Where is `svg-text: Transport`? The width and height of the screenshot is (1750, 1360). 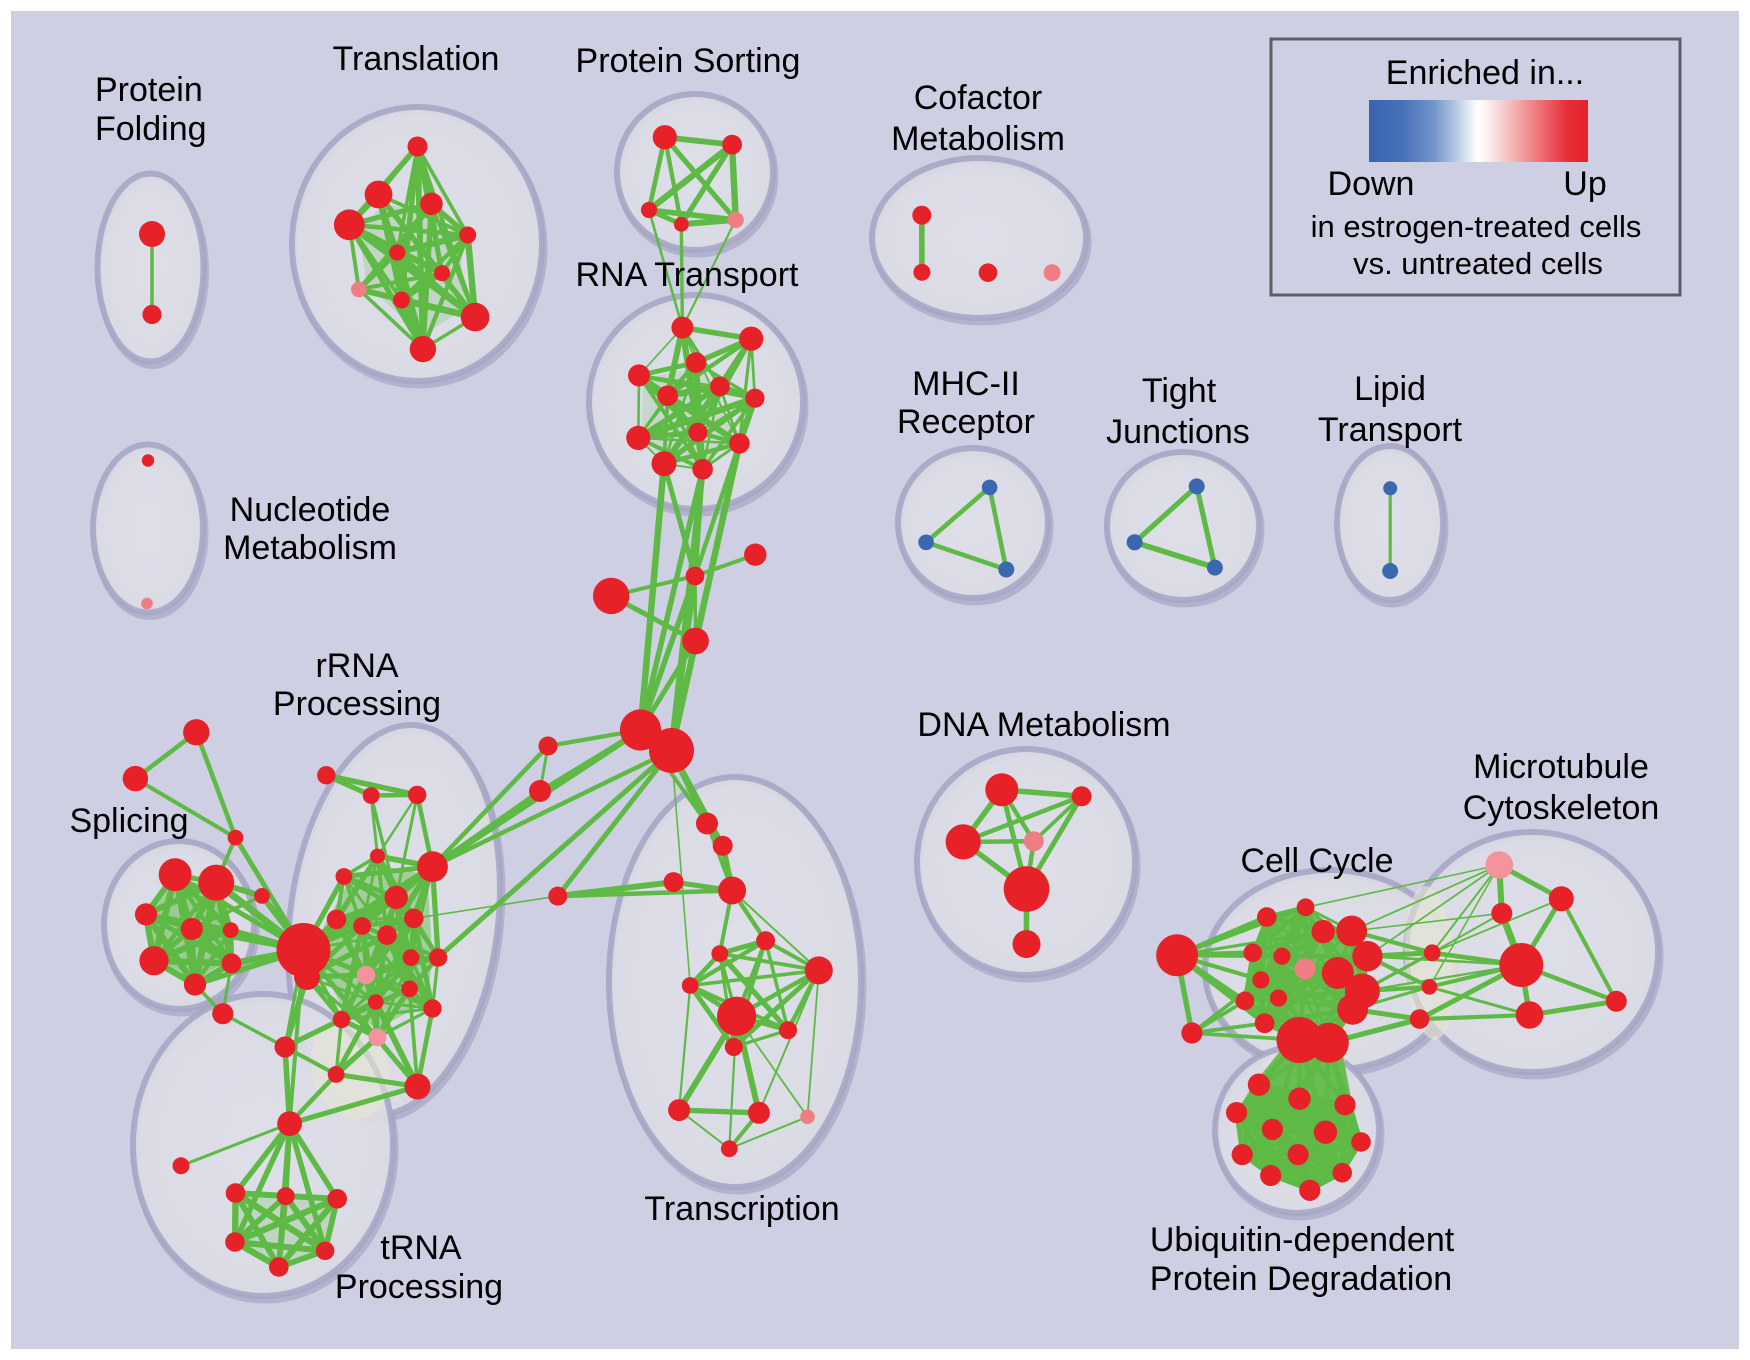 svg-text: Transport is located at coordinates (1390, 430).